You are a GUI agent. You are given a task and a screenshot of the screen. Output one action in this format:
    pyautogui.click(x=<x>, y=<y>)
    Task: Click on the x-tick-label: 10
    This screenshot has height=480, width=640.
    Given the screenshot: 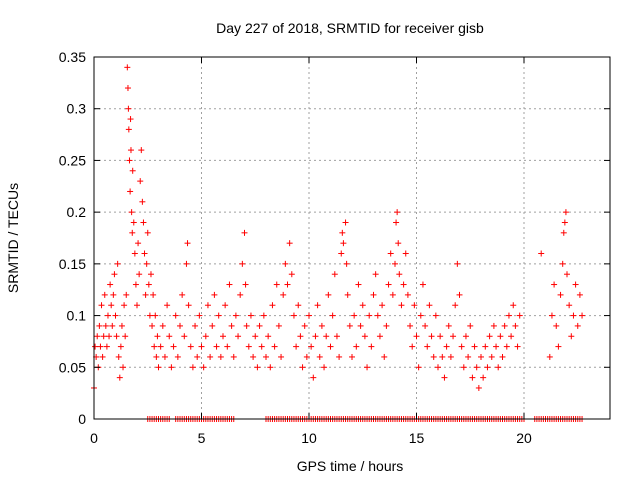 What is the action you would take?
    pyautogui.click(x=309, y=438)
    